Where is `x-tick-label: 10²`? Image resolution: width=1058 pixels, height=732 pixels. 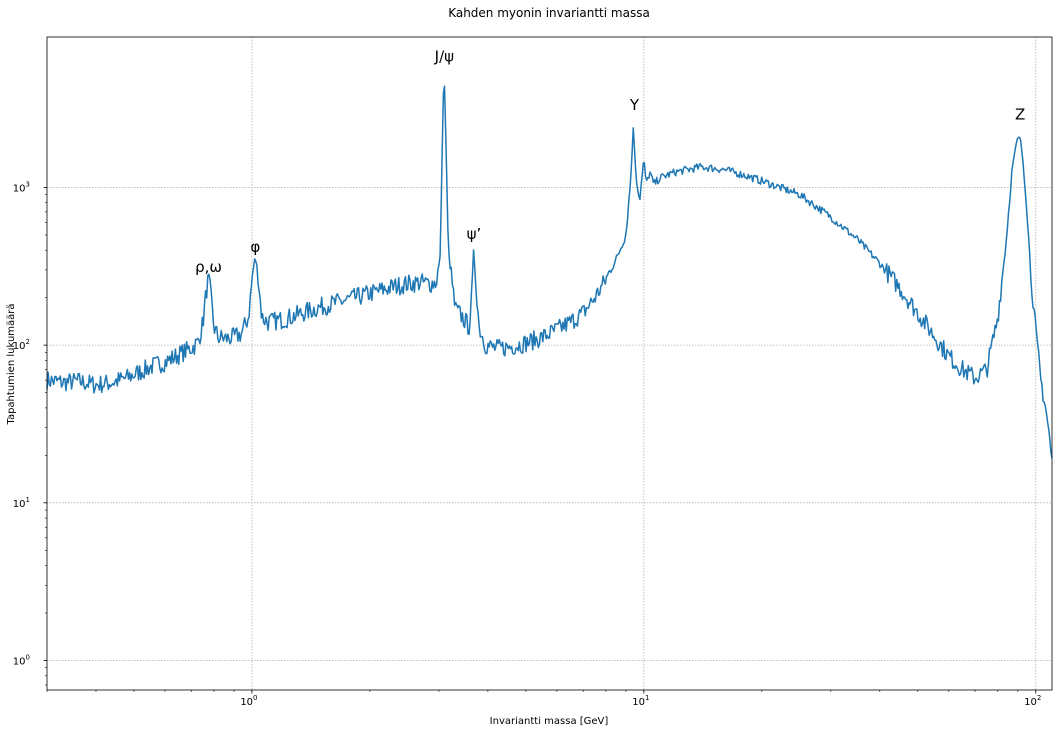 x-tick-label: 10² is located at coordinates (1032, 701).